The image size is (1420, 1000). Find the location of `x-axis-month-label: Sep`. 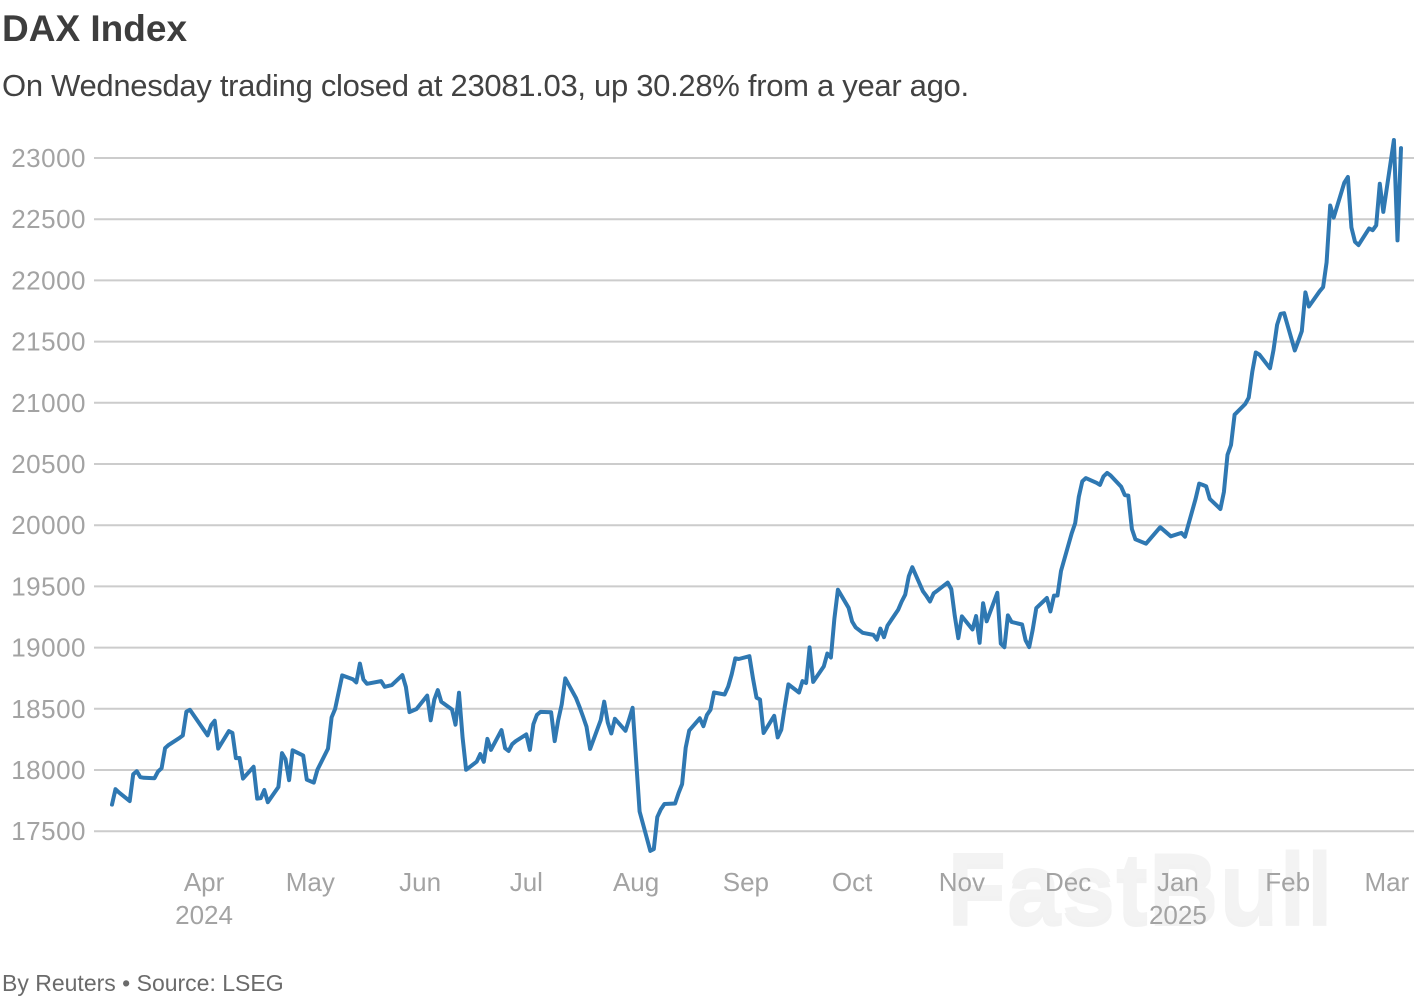

x-axis-month-label: Sep is located at coordinates (746, 882).